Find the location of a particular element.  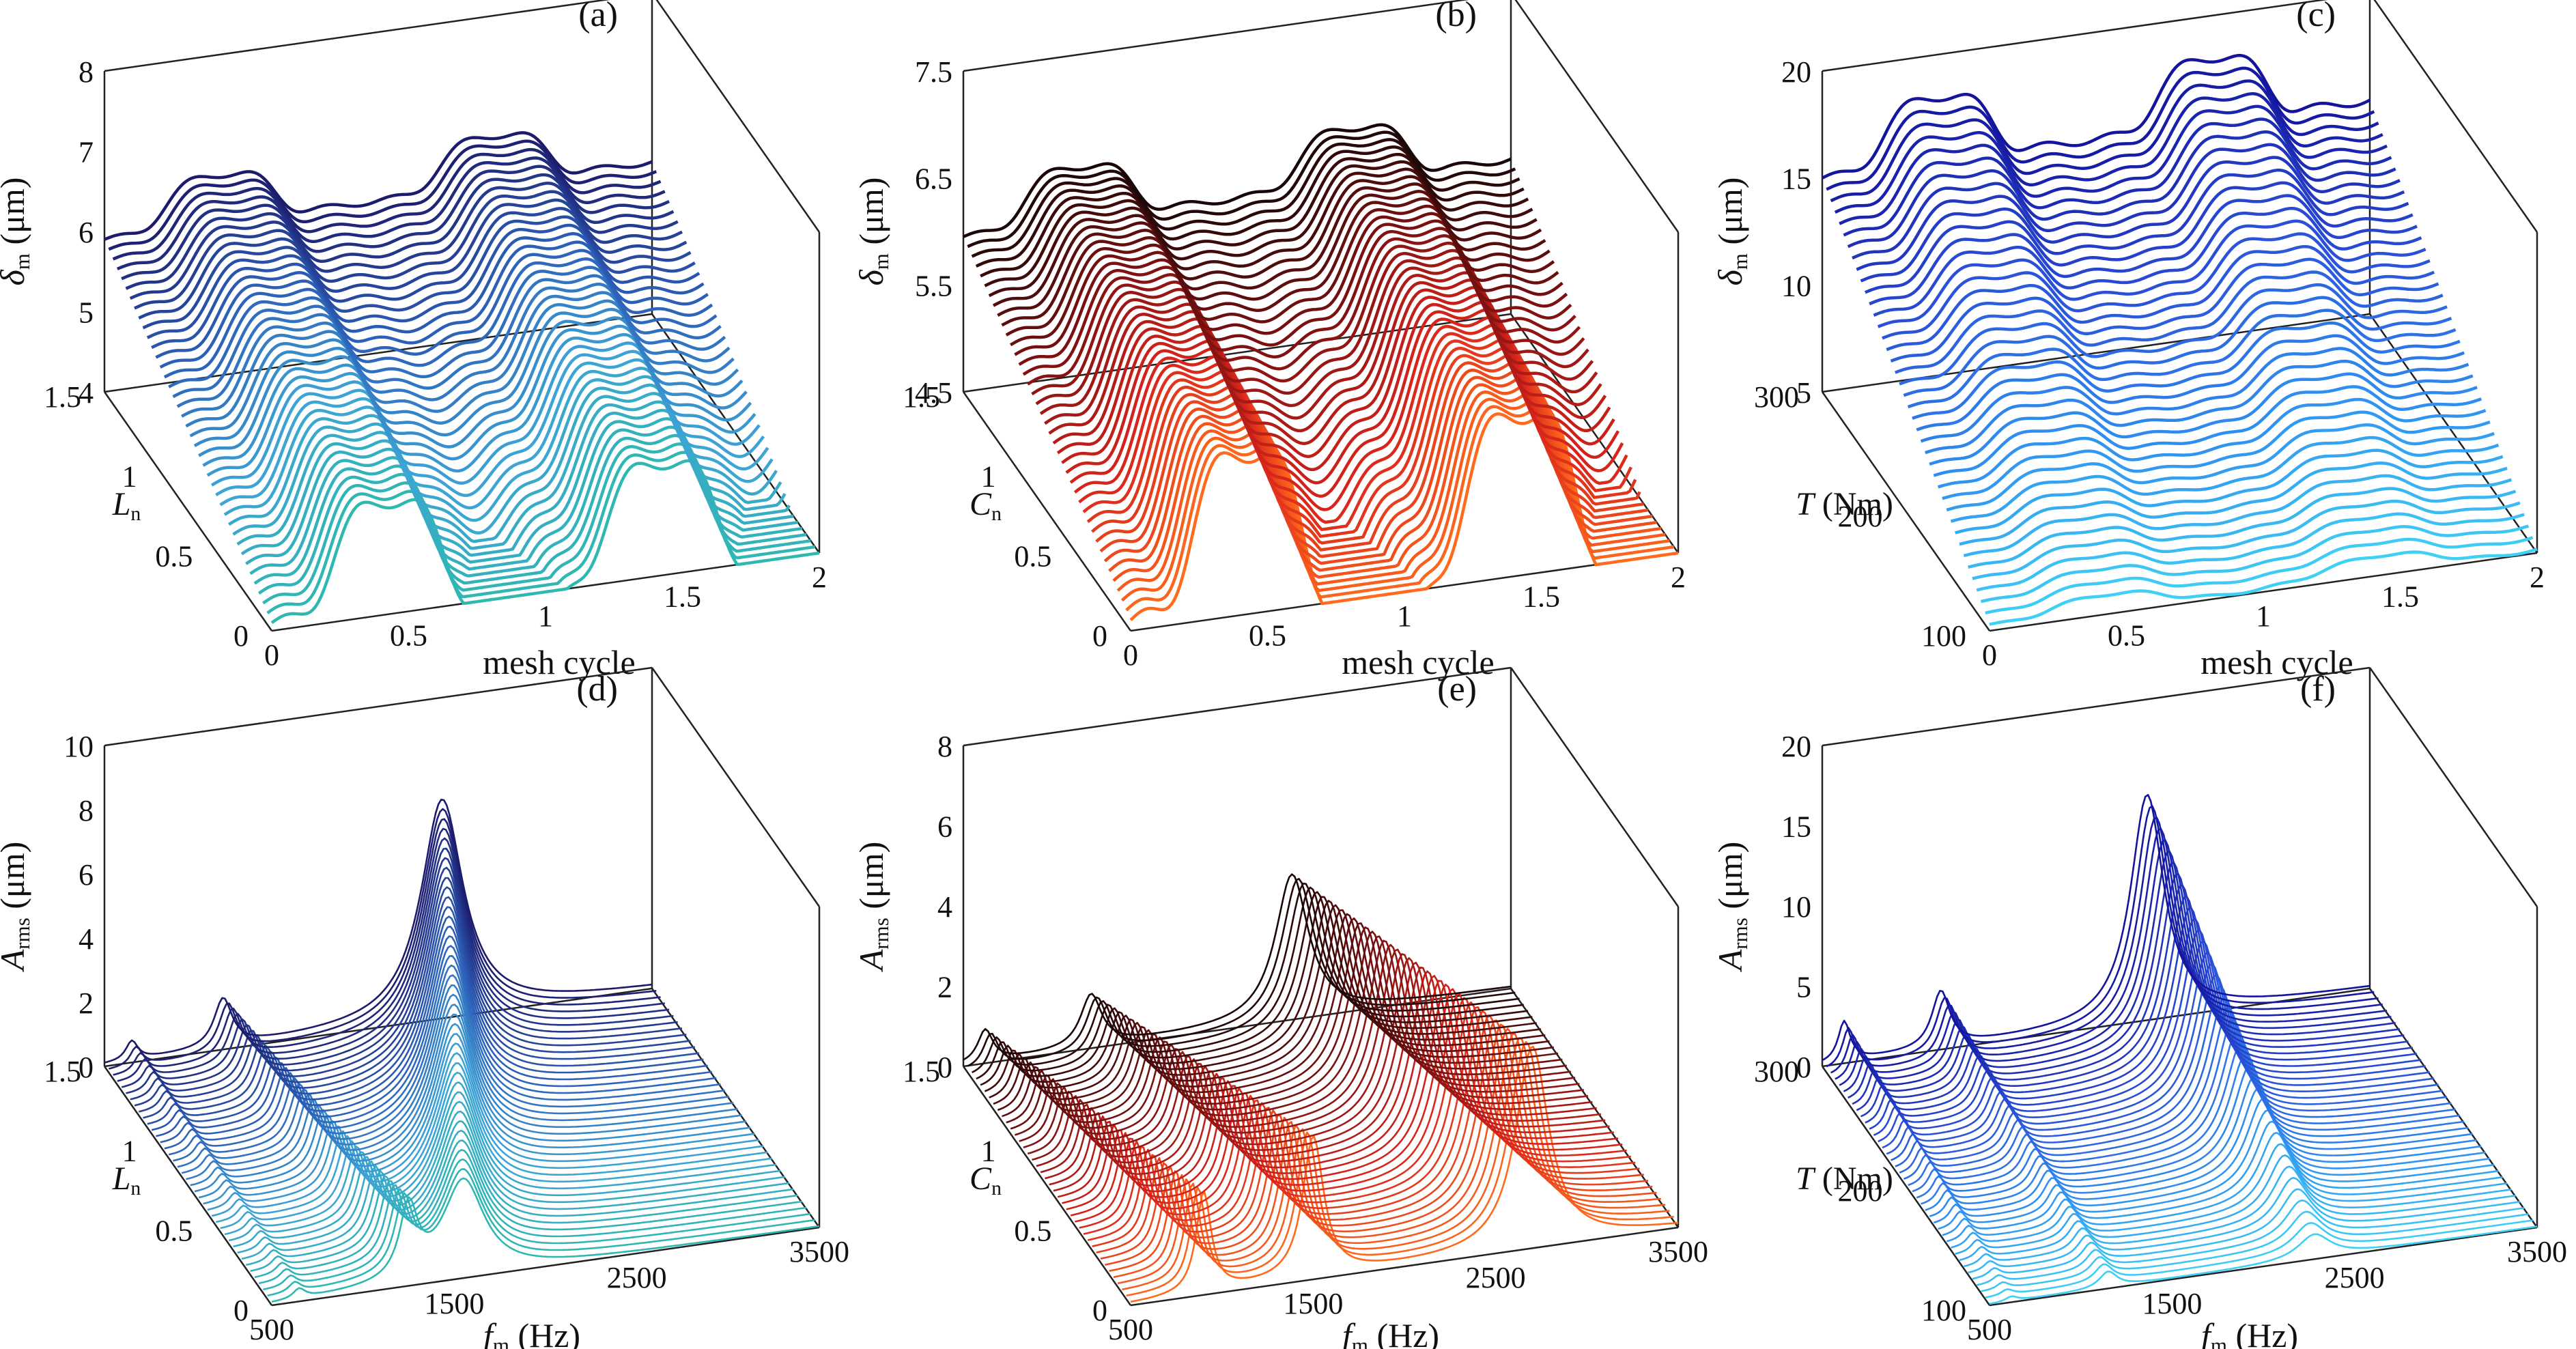

y-tick-label: 0 is located at coordinates (241, 1310).